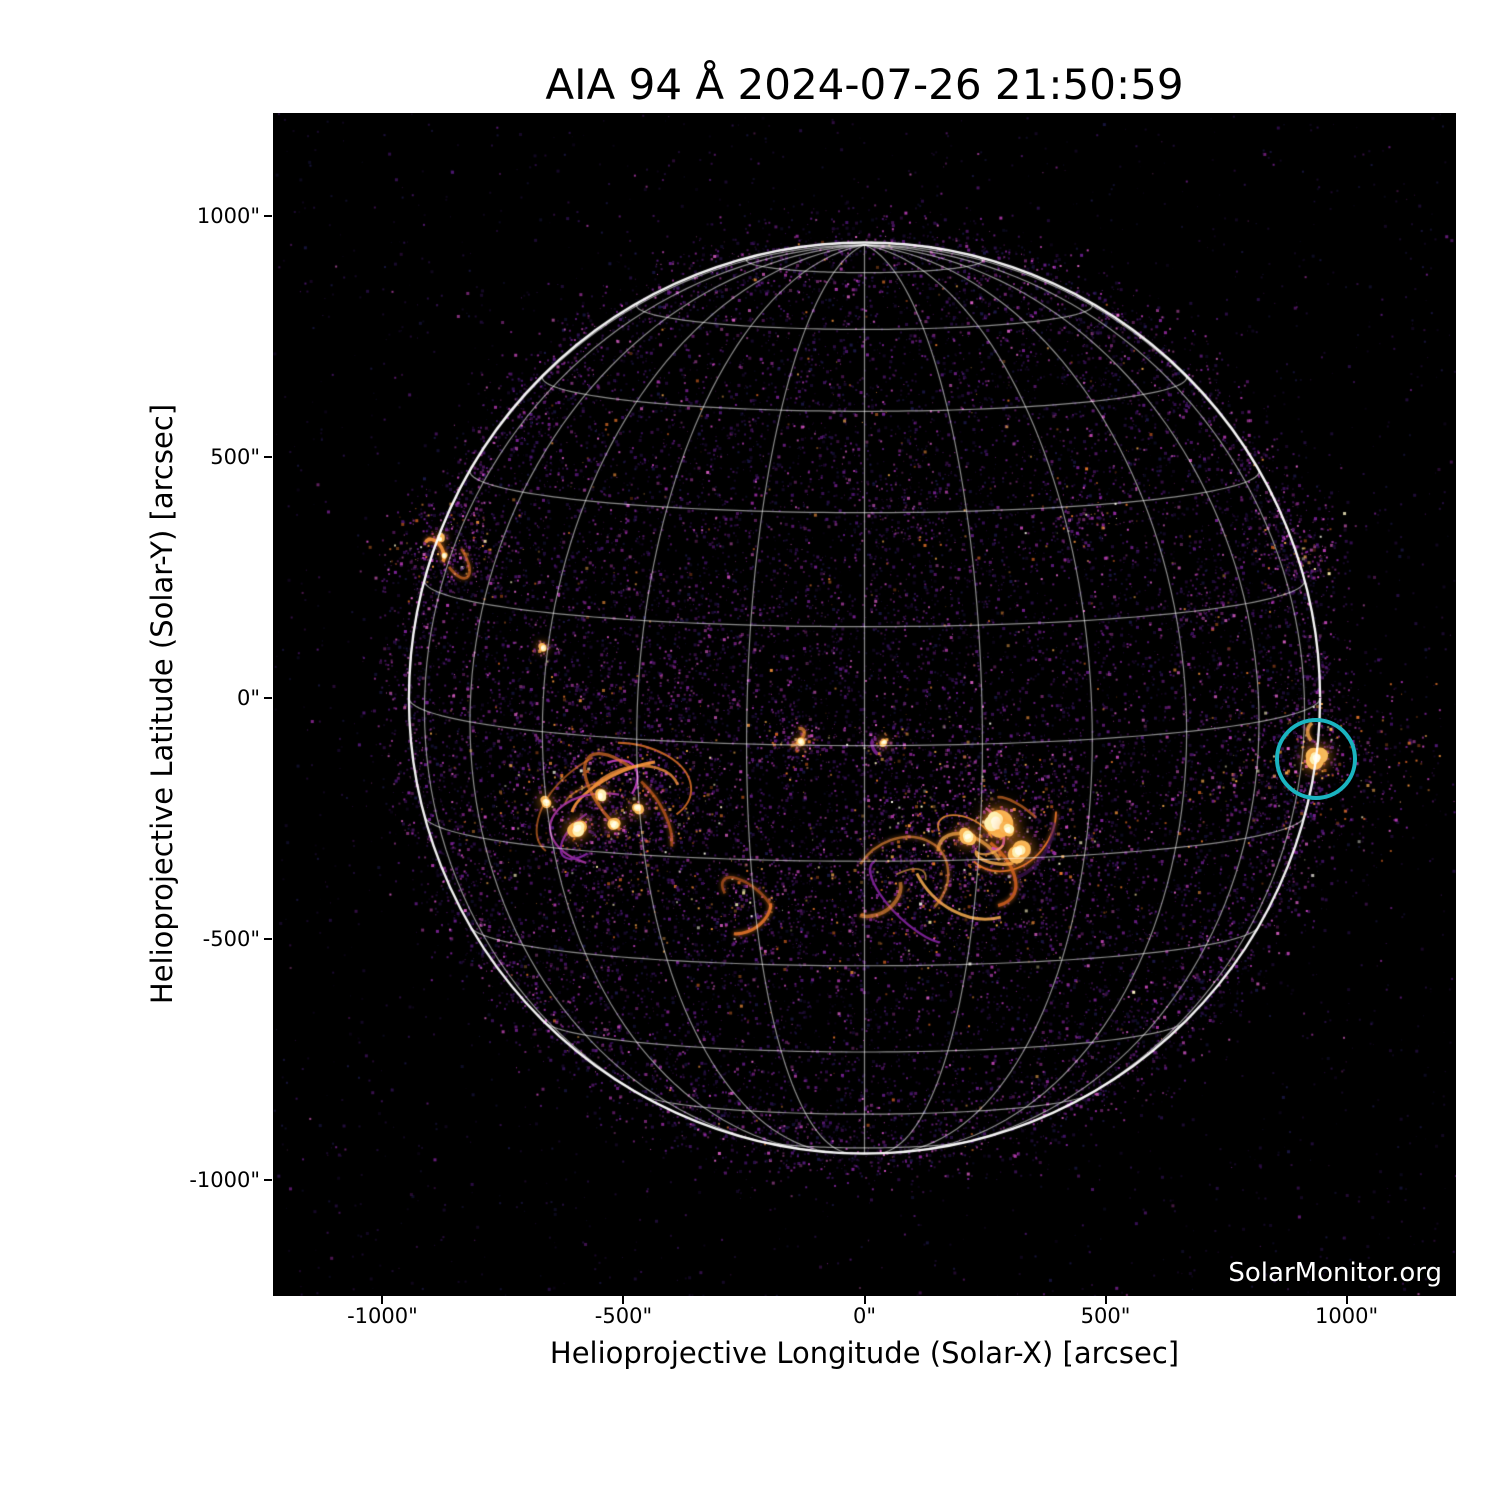  Describe the element at coordinates (228, 215) in the screenshot. I see `y-tick-label: 1000"` at that location.